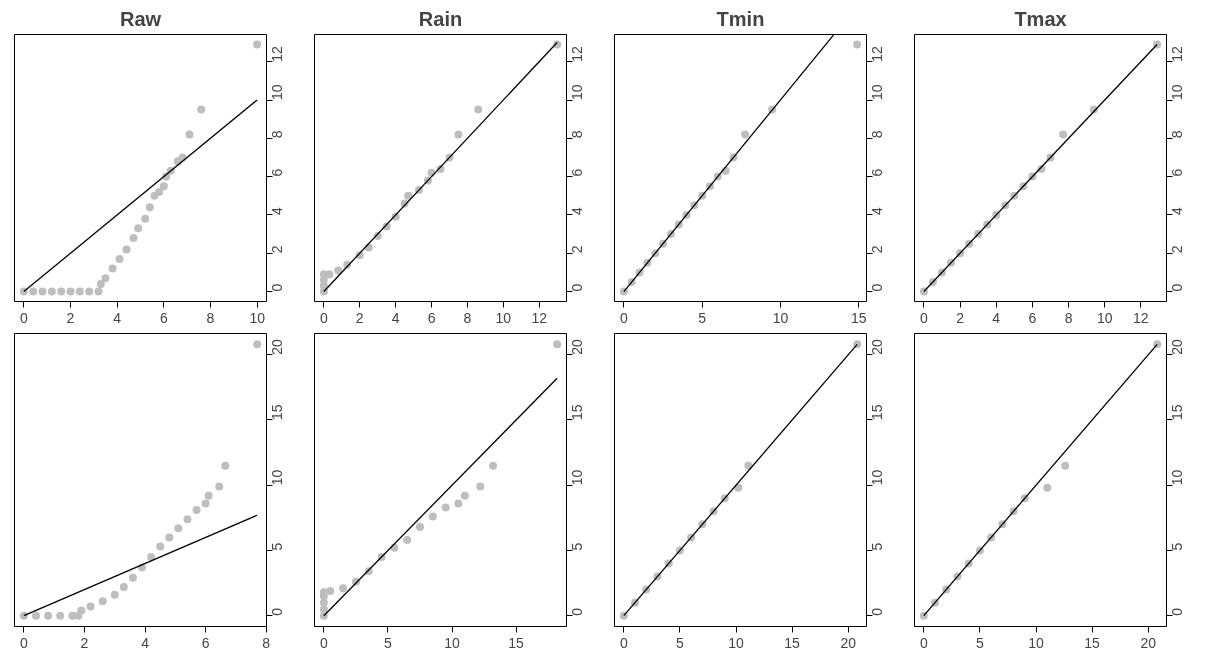  What do you see at coordinates (740, 18) in the screenshot?
I see `chart-title: Tmin` at bounding box center [740, 18].